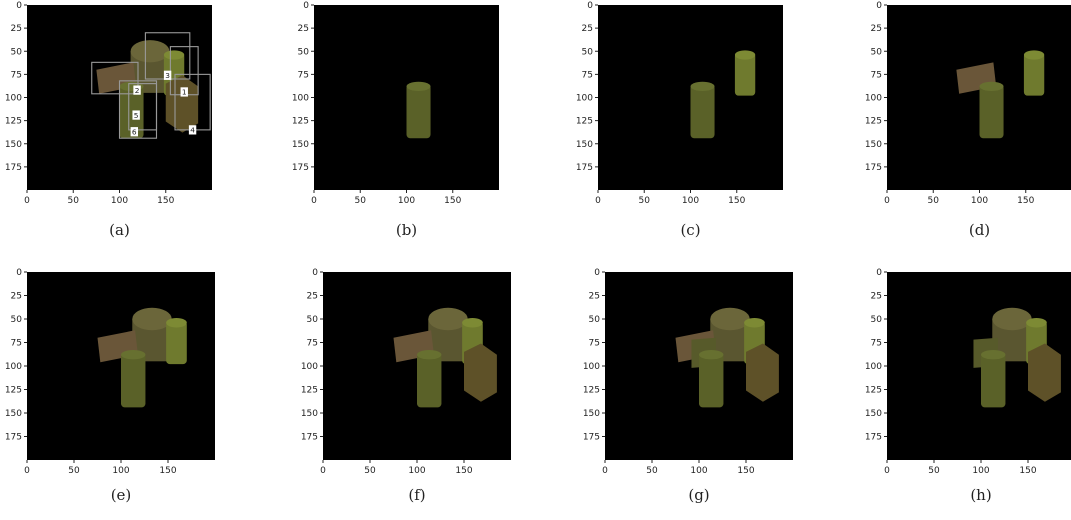 The width and height of the screenshot is (1071, 520). I want to click on caption: (e), so click(121, 495).